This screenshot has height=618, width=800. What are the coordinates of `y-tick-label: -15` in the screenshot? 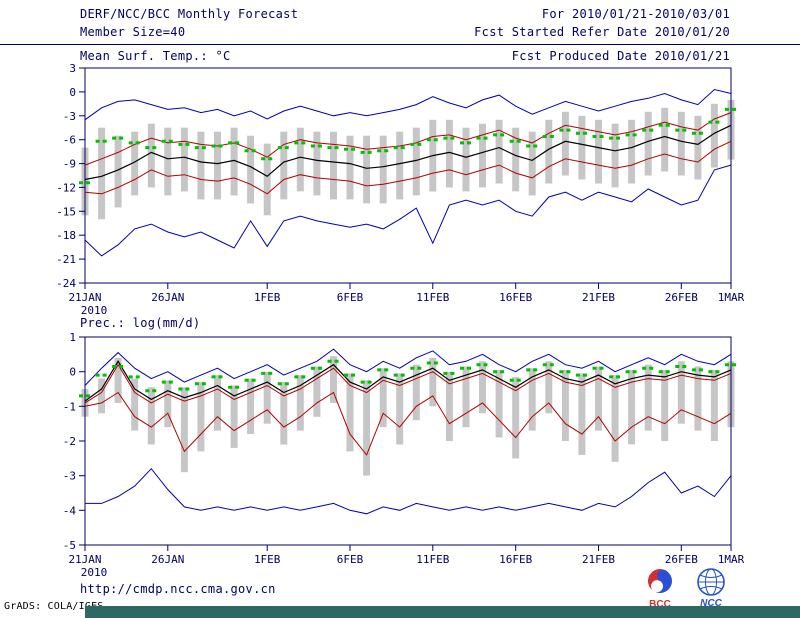 It's located at (66, 211).